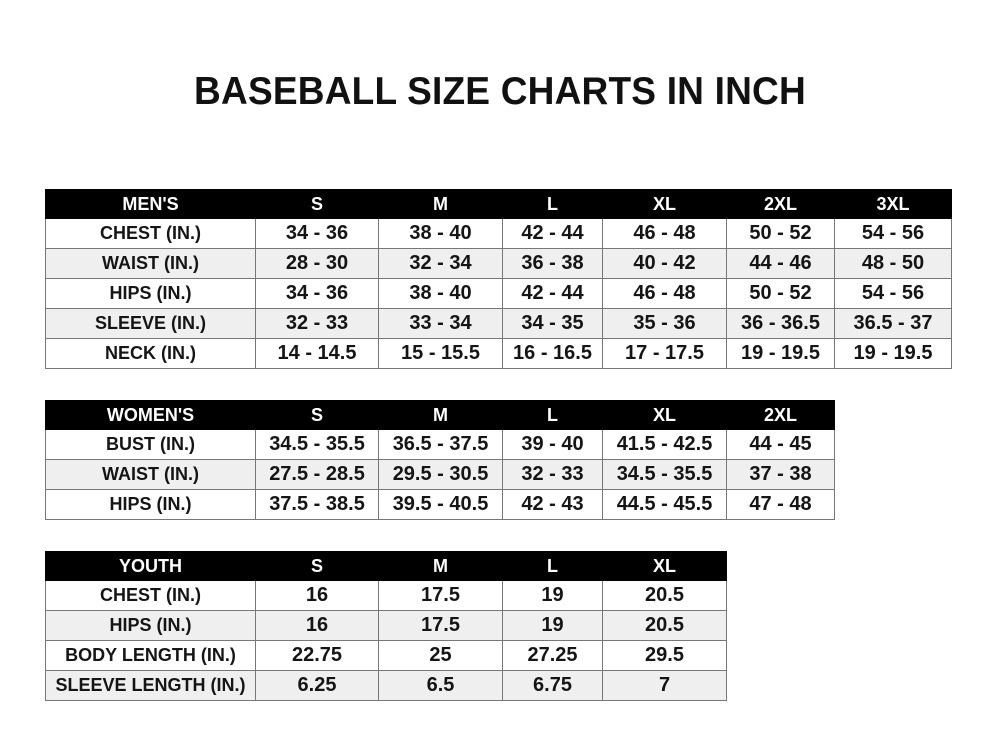  I want to click on measurement-value: 42 - 44, so click(552, 293).